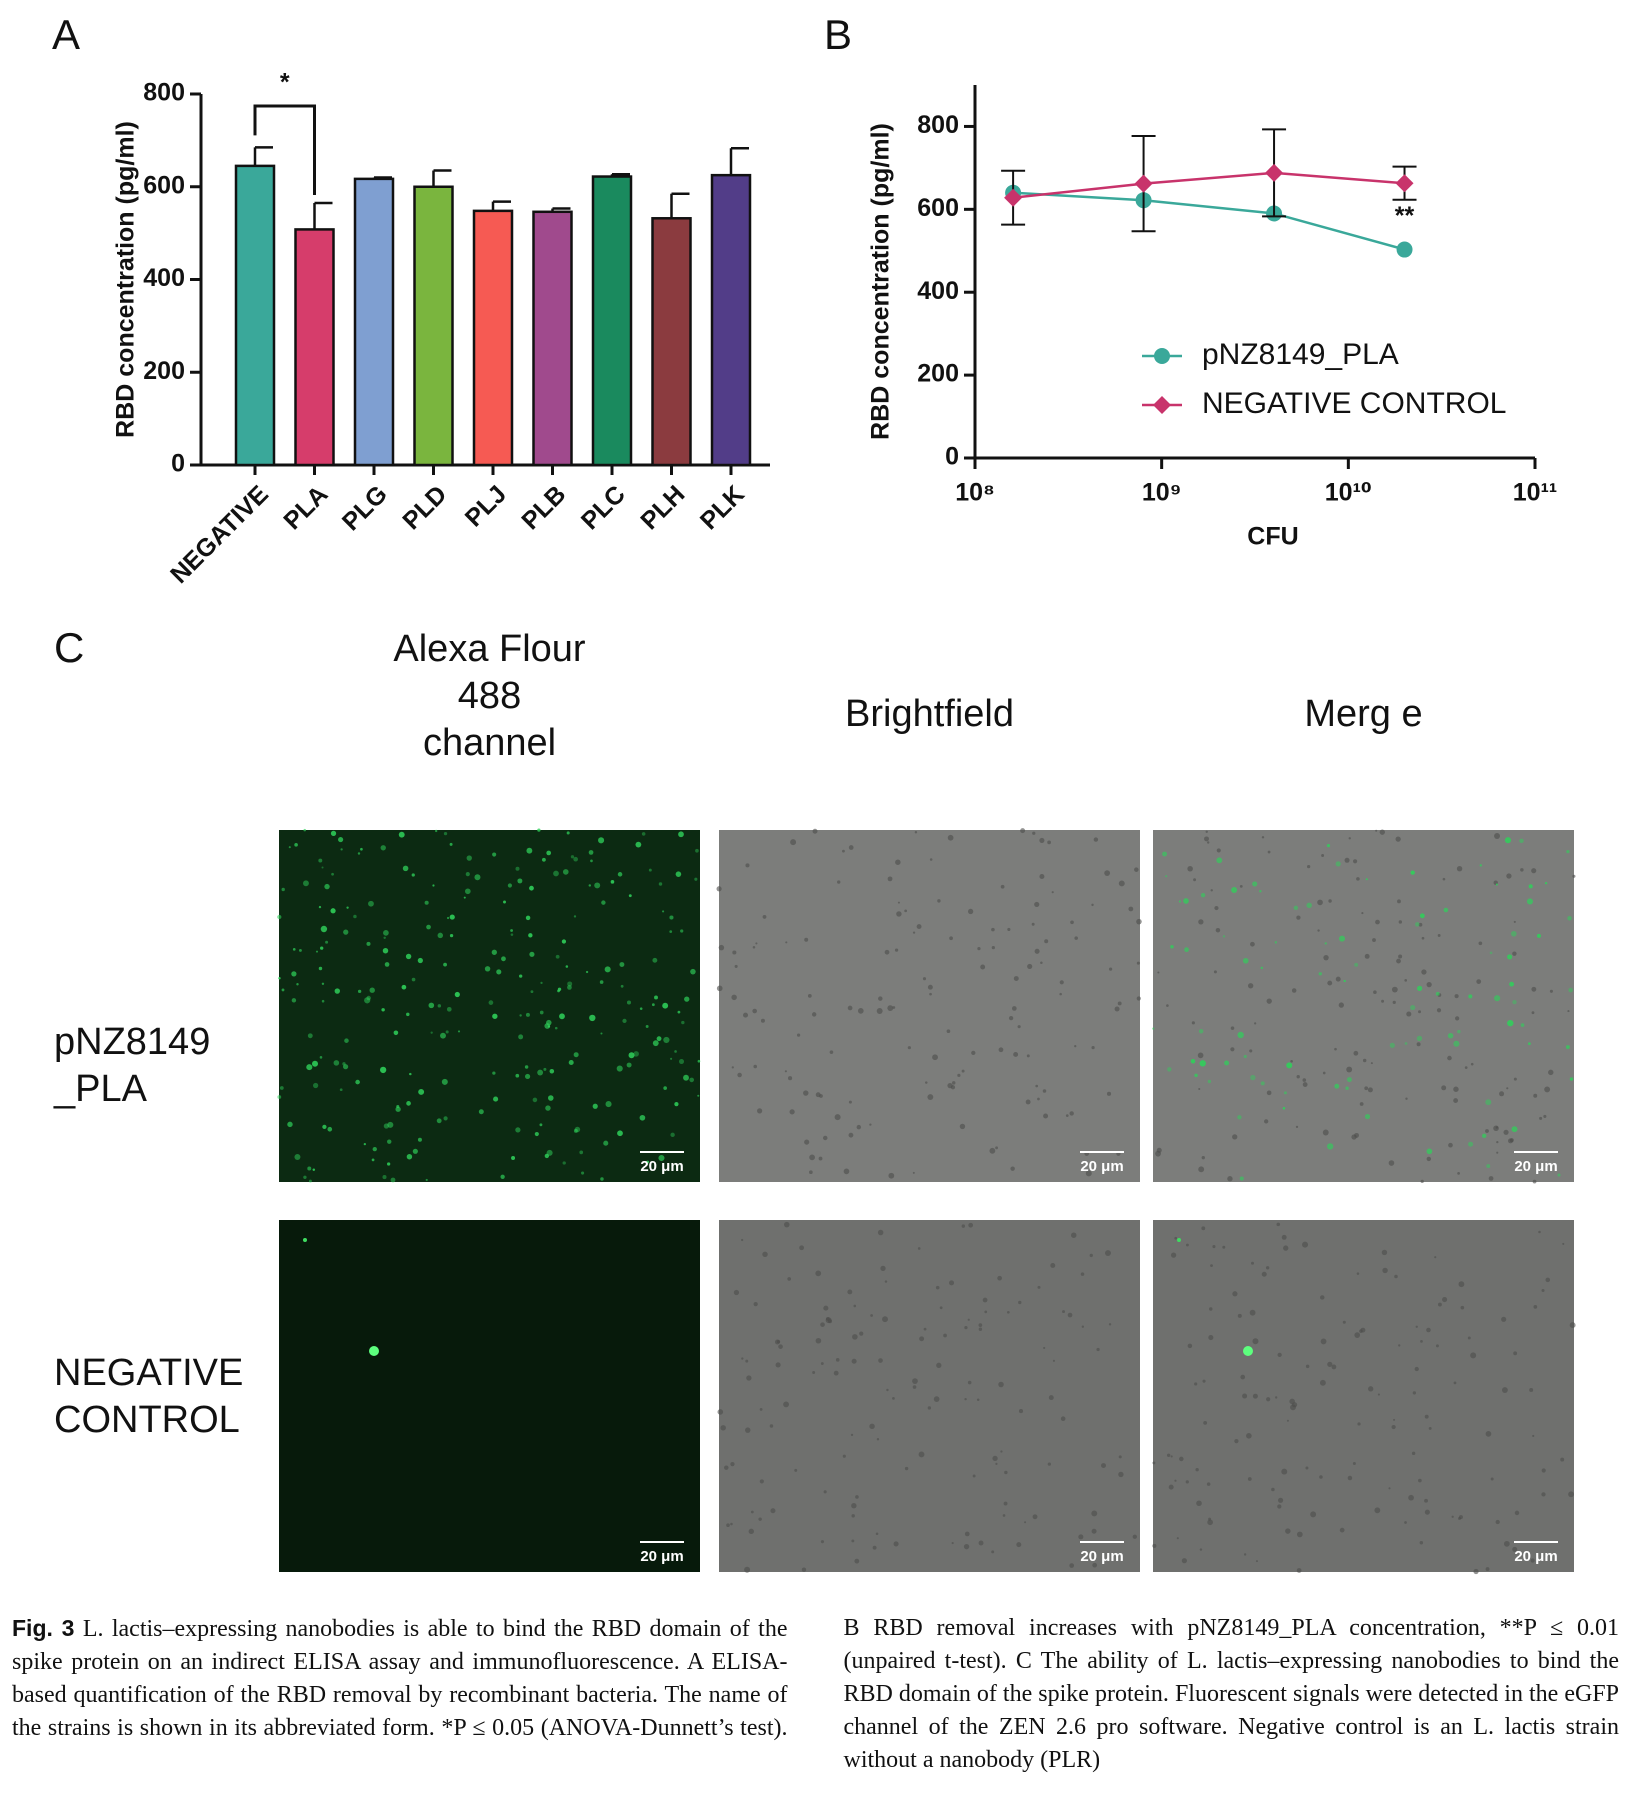  Describe the element at coordinates (374, 322) in the screenshot. I see `bar` at that location.